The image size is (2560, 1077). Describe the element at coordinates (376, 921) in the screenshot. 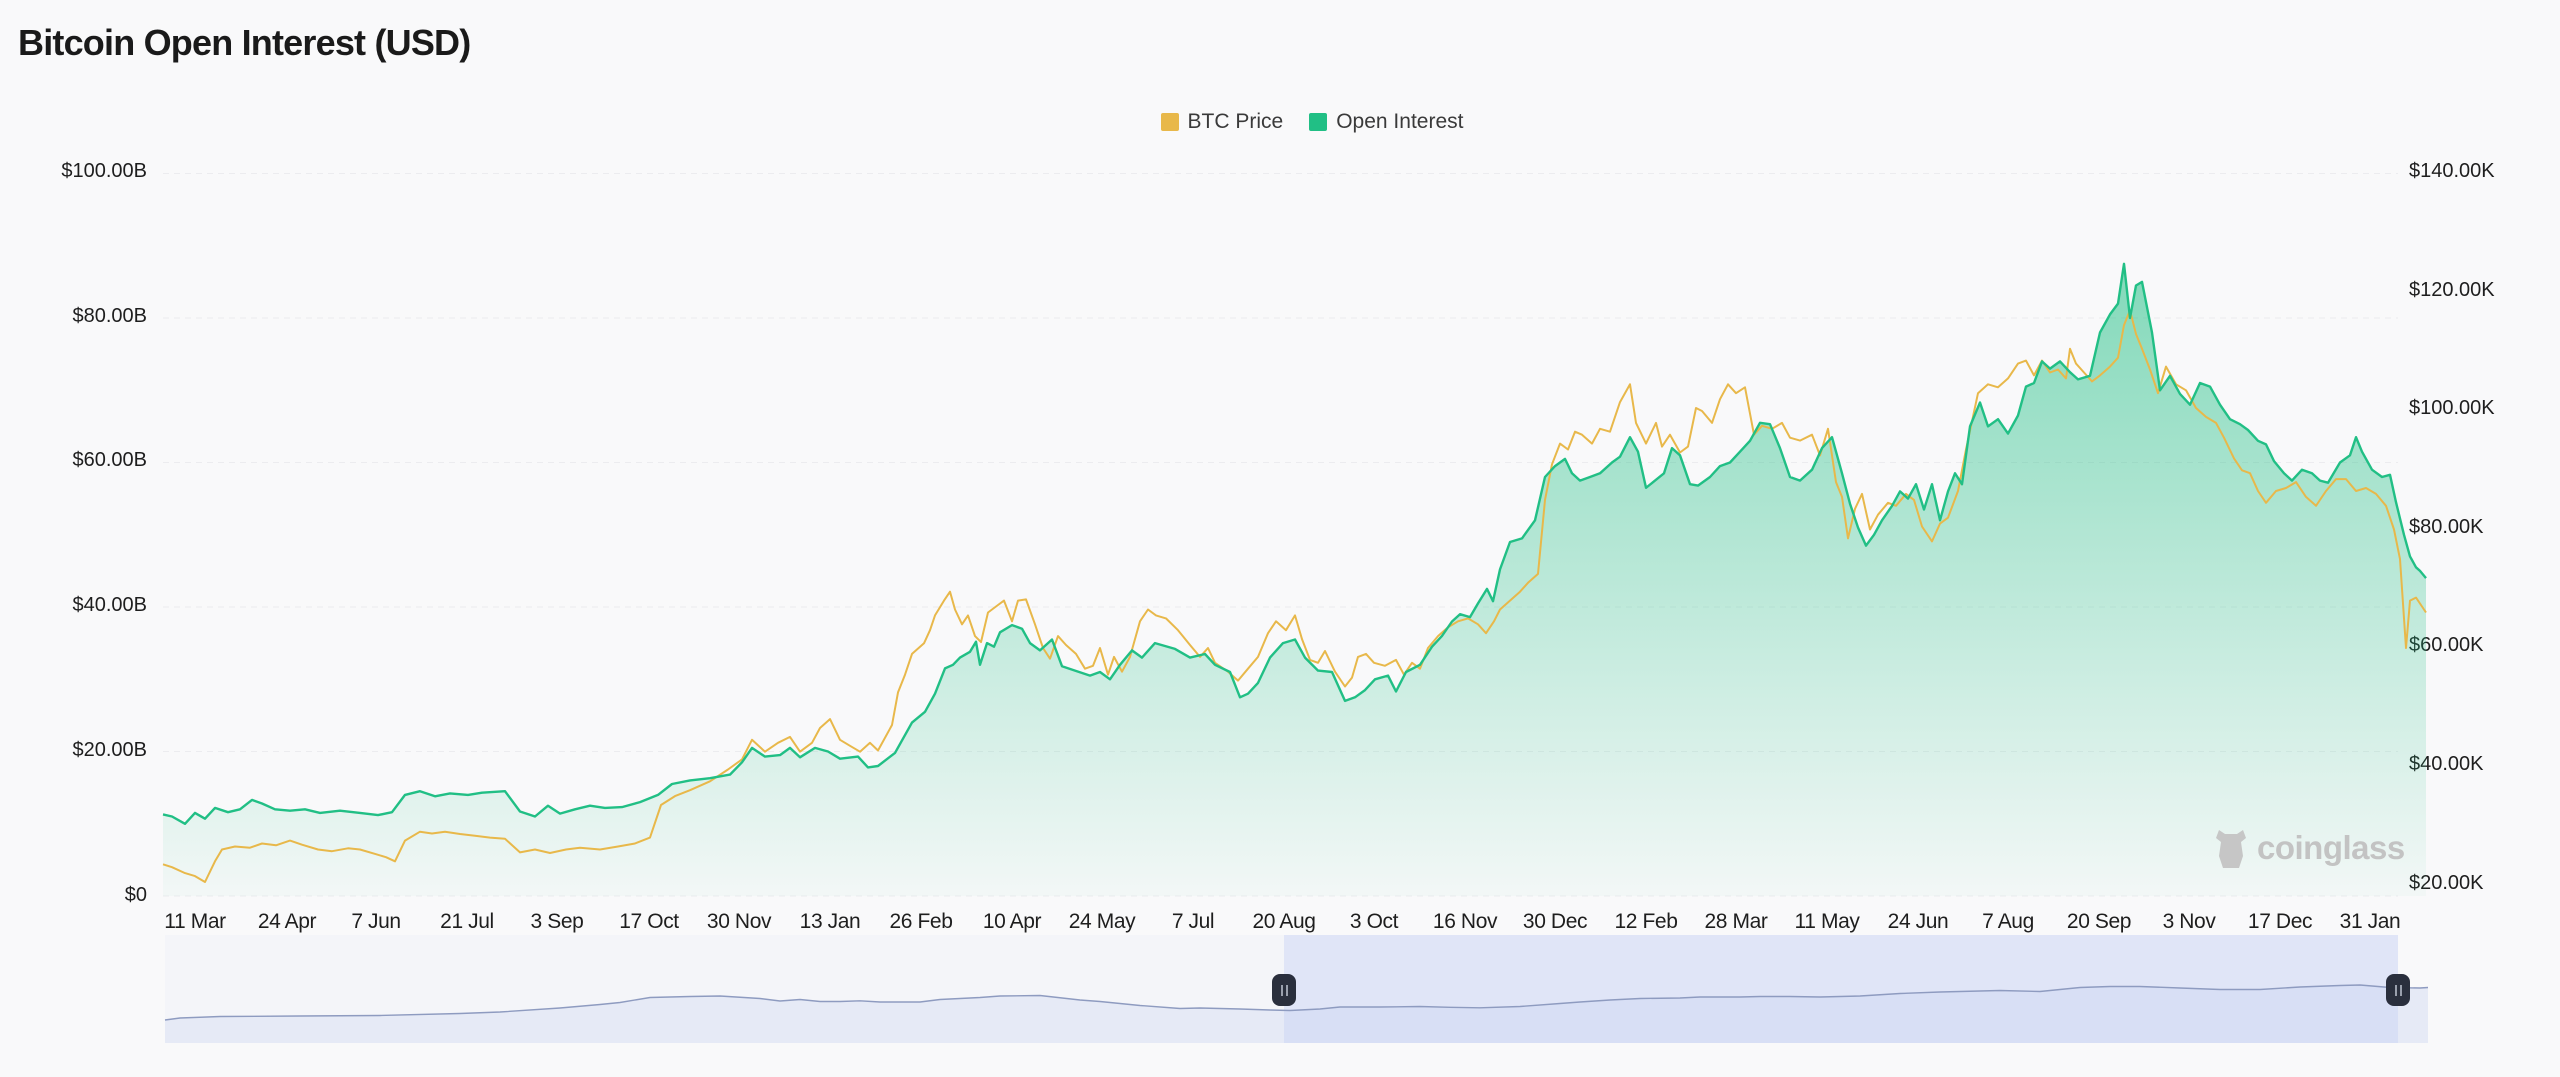

I see `x-axis-tick: 7 Jun` at that location.